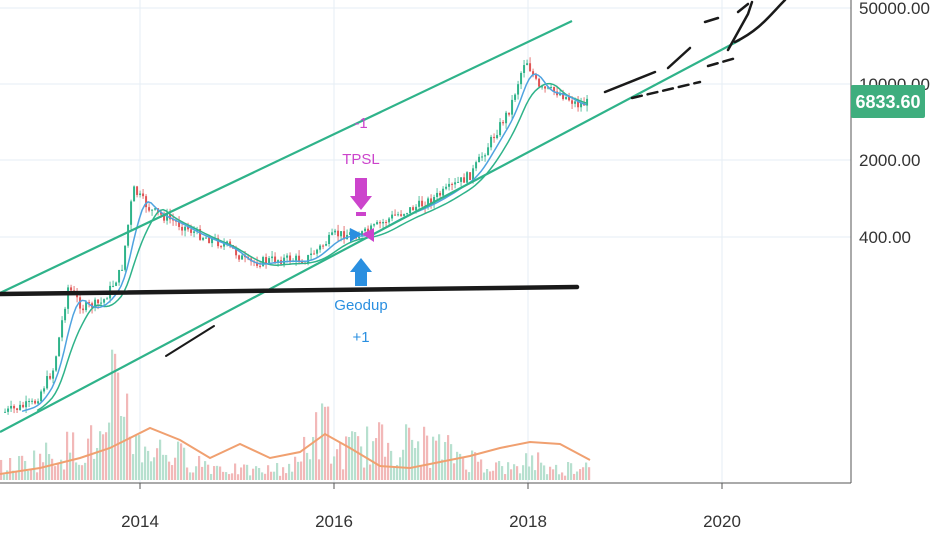 The image size is (932, 550). Describe the element at coordinates (360, 337) in the screenshot. I see `signal-label: +1` at that location.